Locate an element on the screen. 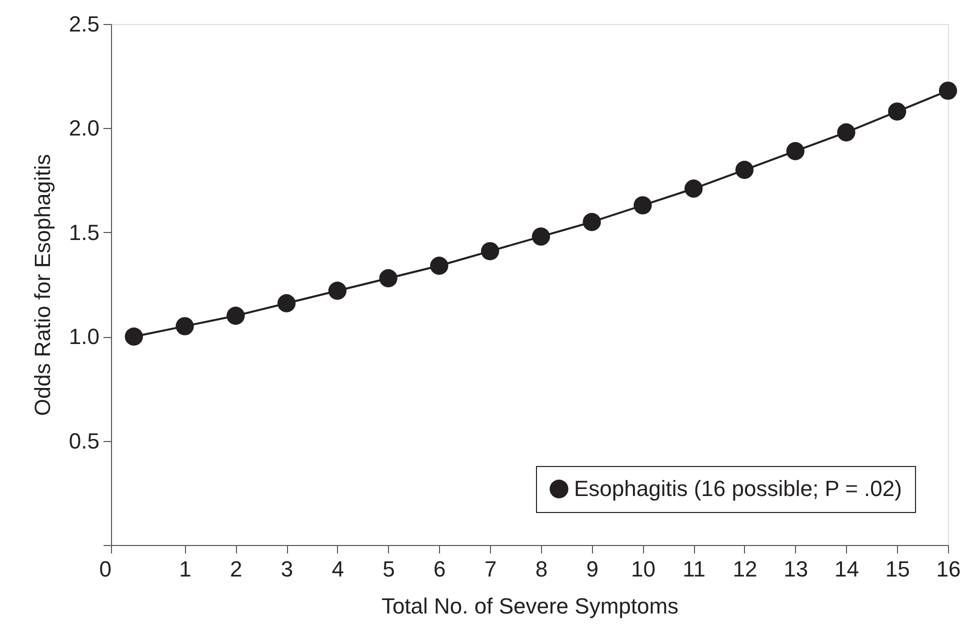 The width and height of the screenshot is (968, 637). x-tick-label: 12 is located at coordinates (745, 569).